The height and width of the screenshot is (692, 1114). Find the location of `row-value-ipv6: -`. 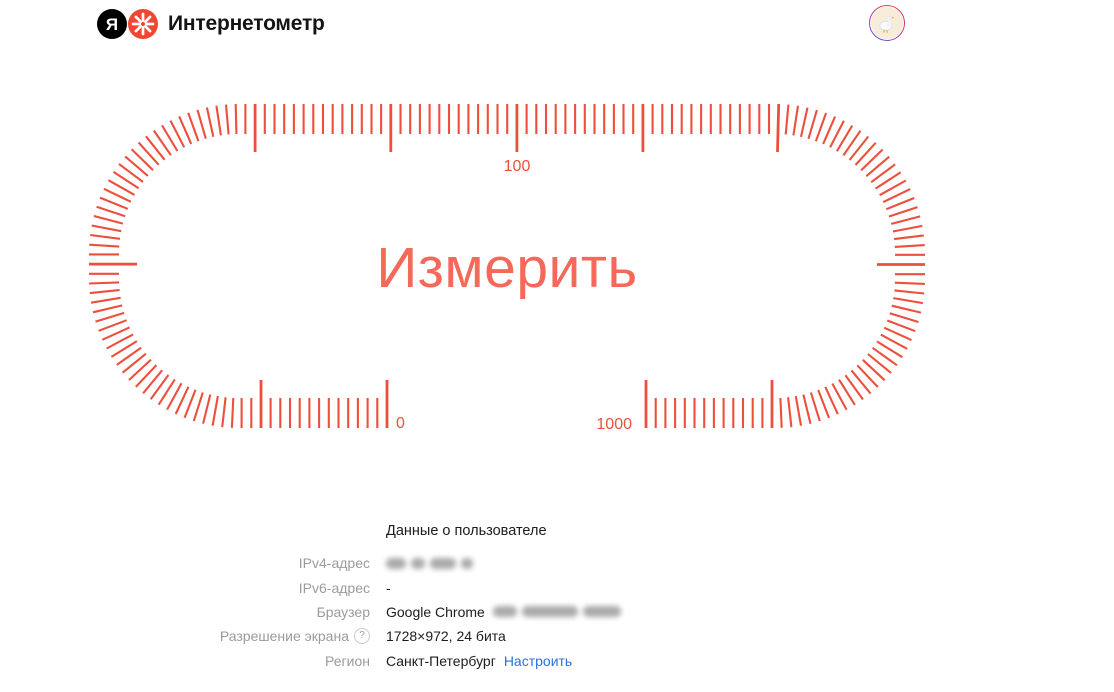

row-value-ipv6: - is located at coordinates (388, 588).